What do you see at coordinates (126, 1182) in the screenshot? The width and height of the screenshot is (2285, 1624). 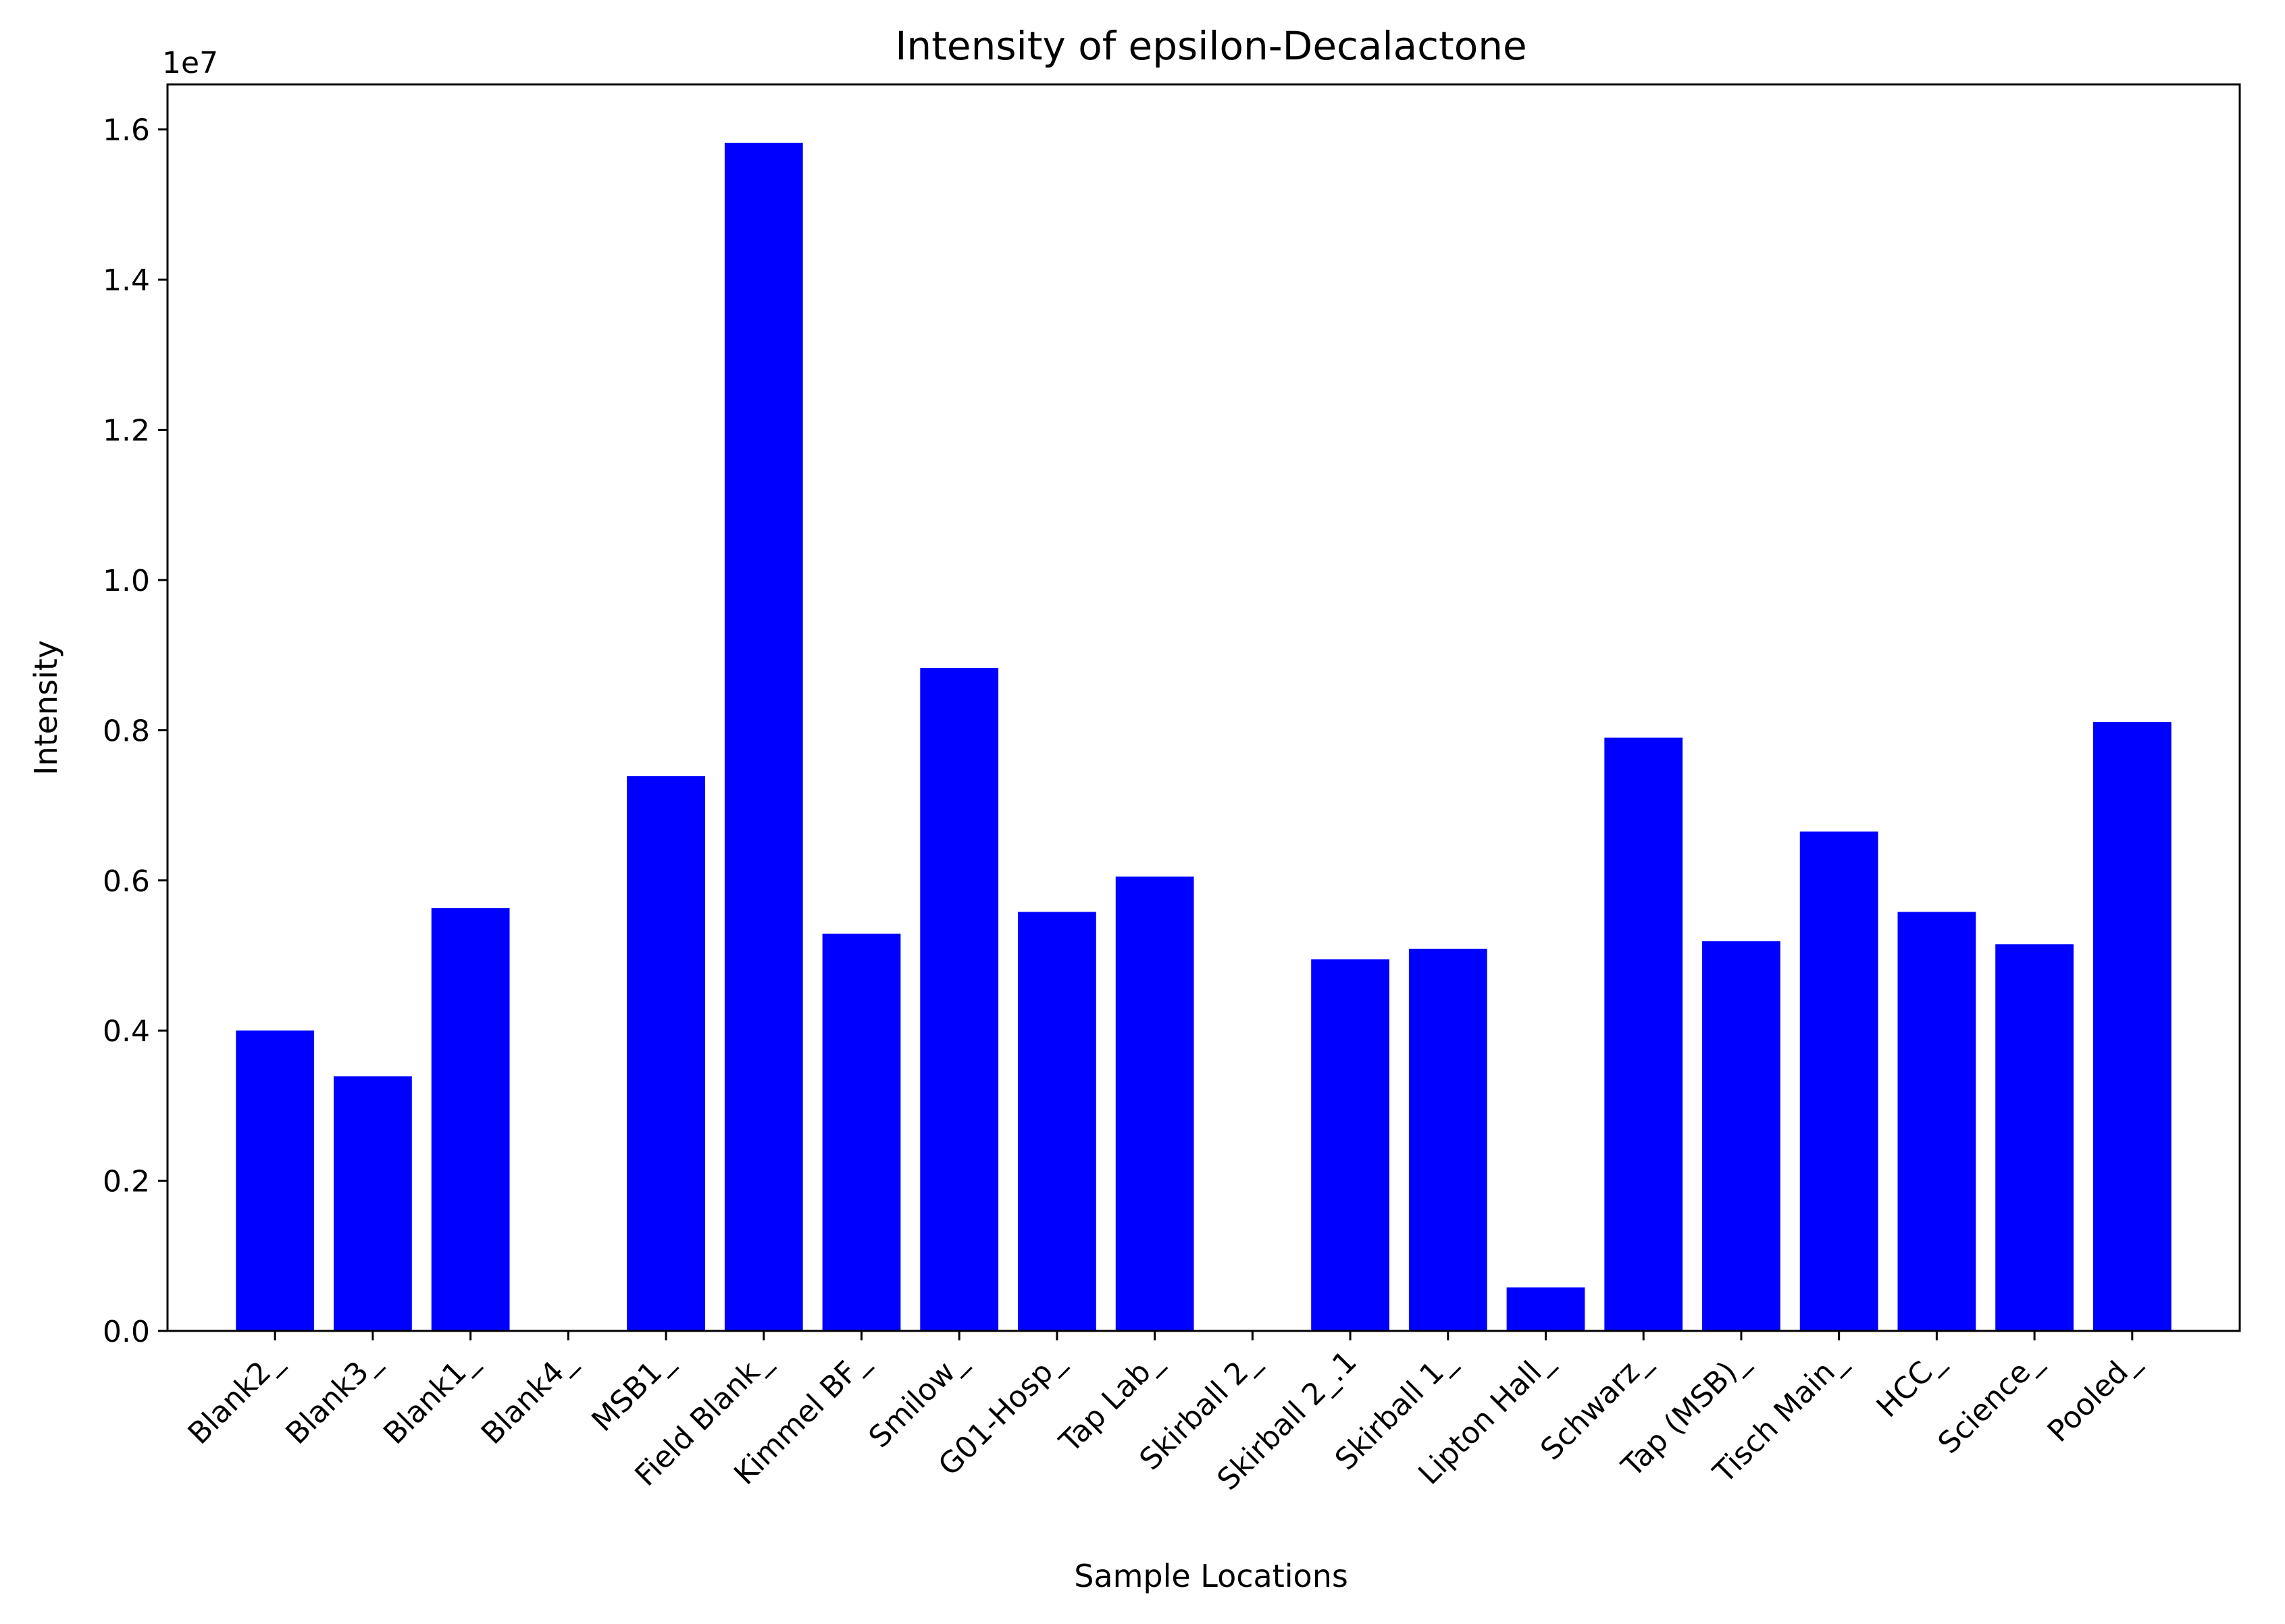 I see `y-tick-label: 0.2` at bounding box center [126, 1182].